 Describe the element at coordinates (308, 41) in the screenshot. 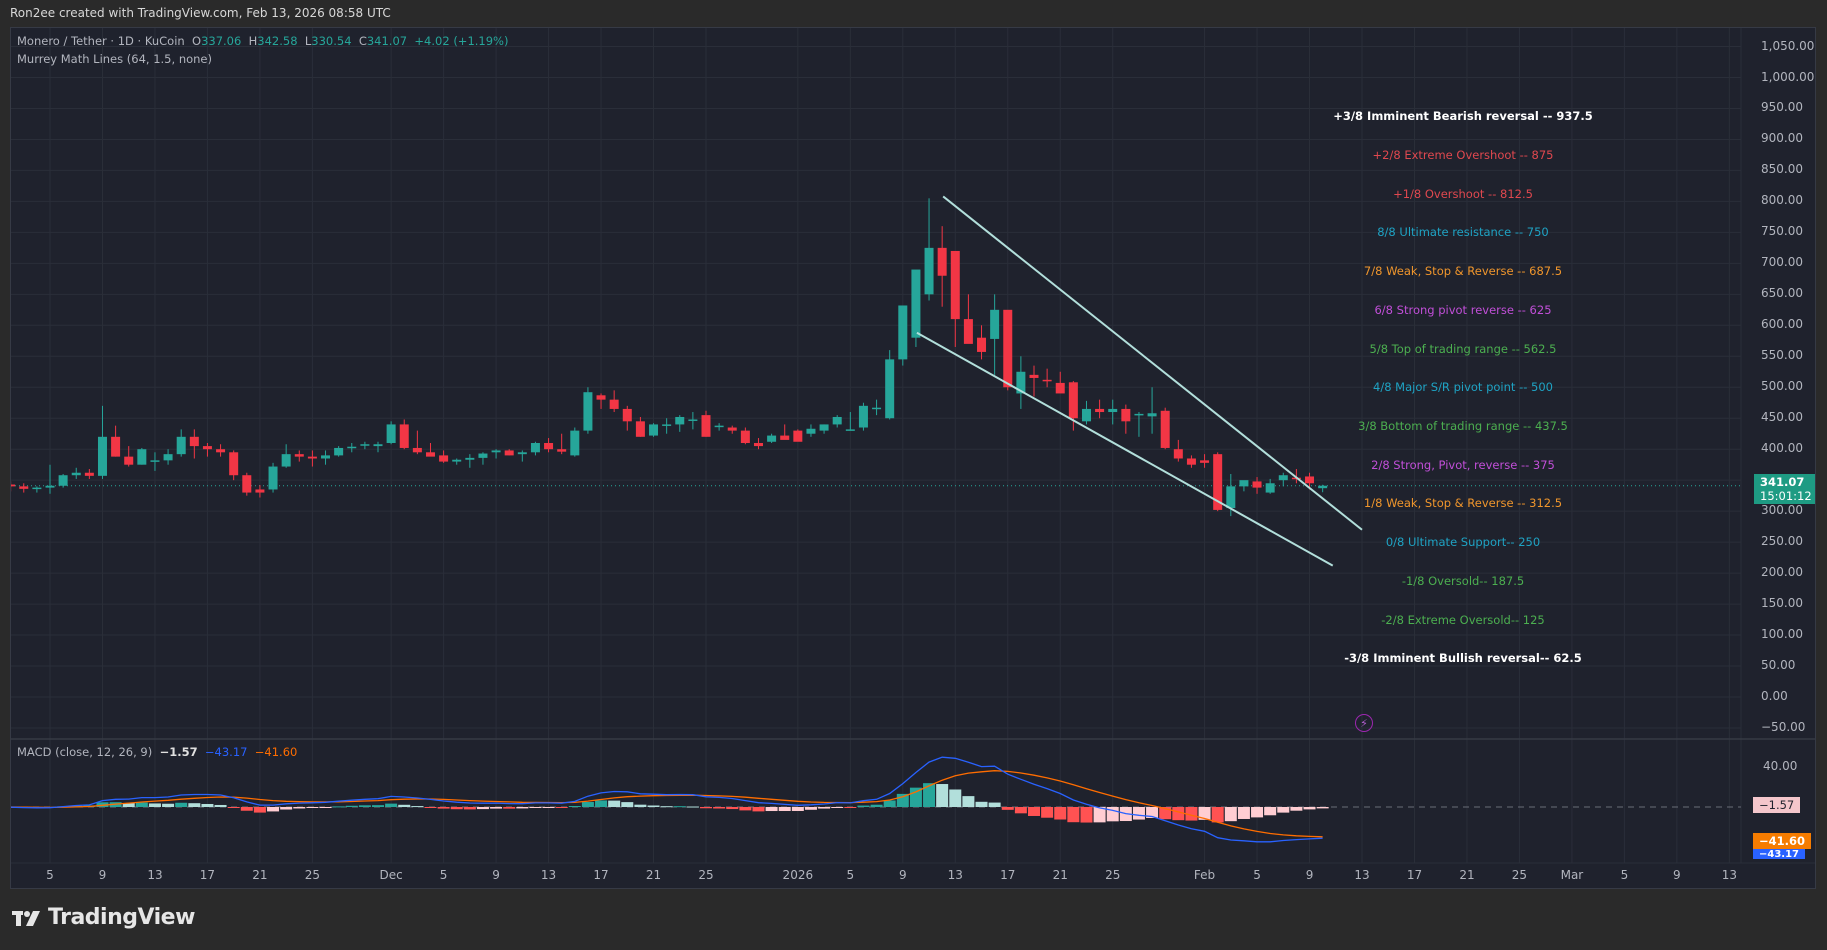

I see `low-label: L` at that location.